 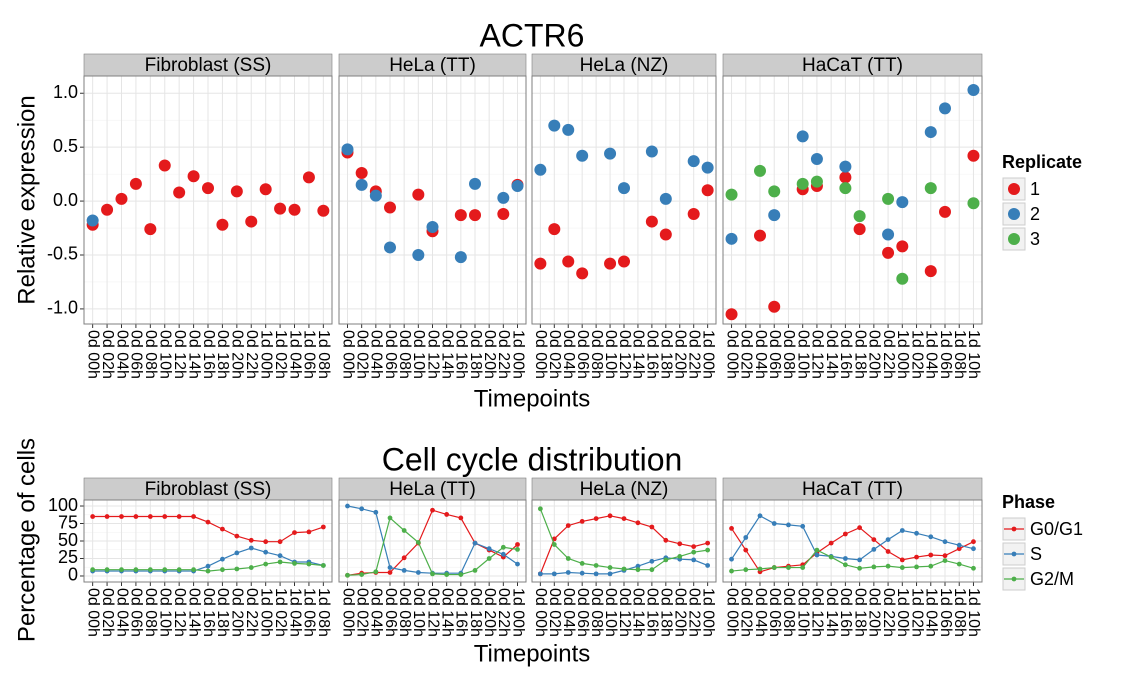 What do you see at coordinates (432, 65) in the screenshot?
I see `facet-title: HeLa (TT)` at bounding box center [432, 65].